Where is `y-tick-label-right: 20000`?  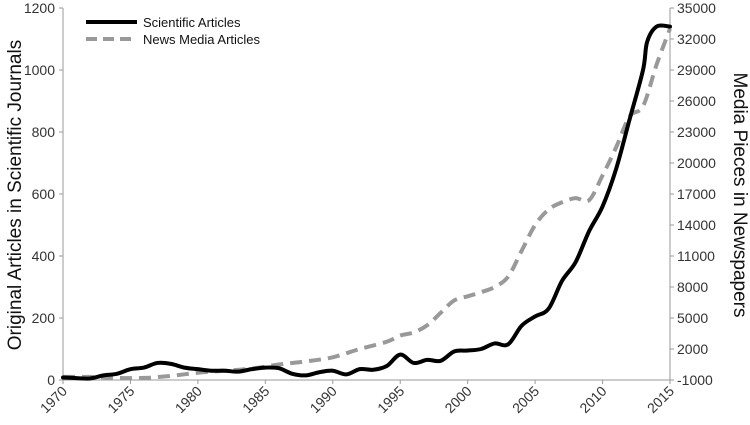
y-tick-label-right: 20000 is located at coordinates (696, 163).